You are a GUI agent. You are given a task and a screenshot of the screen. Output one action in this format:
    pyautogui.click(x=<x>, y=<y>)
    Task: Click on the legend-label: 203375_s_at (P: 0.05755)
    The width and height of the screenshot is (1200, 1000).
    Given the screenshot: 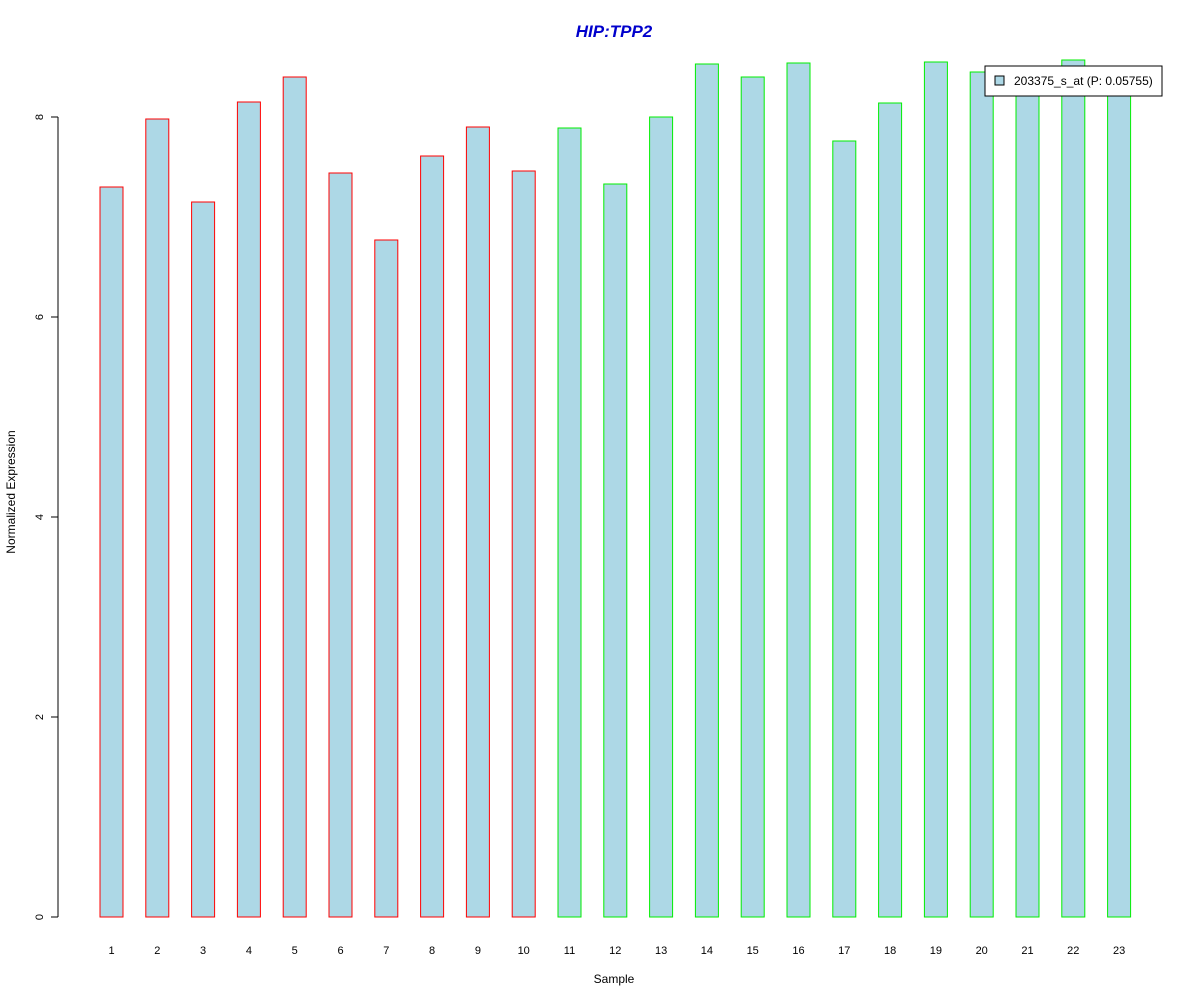 What is the action you would take?
    pyautogui.click(x=1083, y=81)
    